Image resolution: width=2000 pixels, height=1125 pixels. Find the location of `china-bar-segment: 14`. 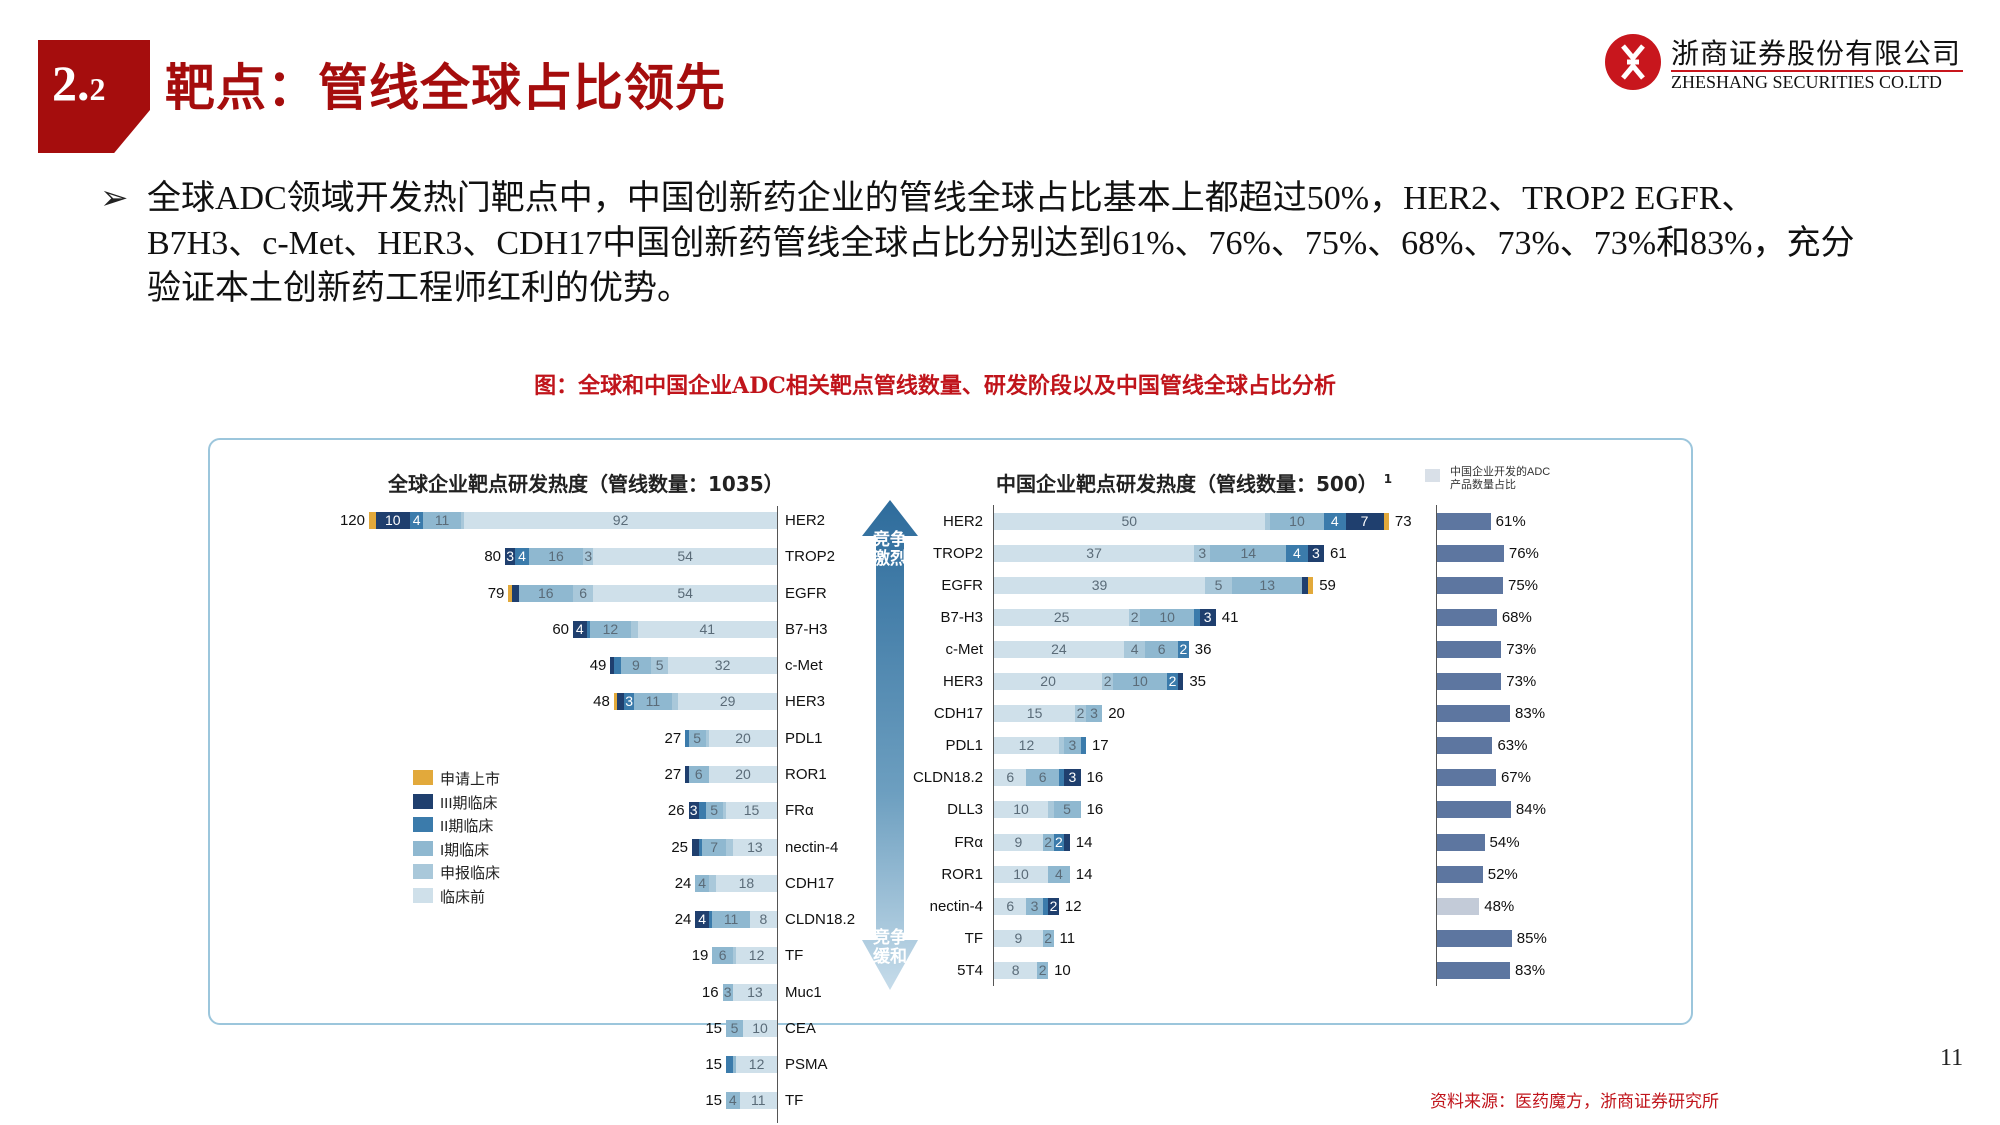

china-bar-segment: 14 is located at coordinates (1248, 554).